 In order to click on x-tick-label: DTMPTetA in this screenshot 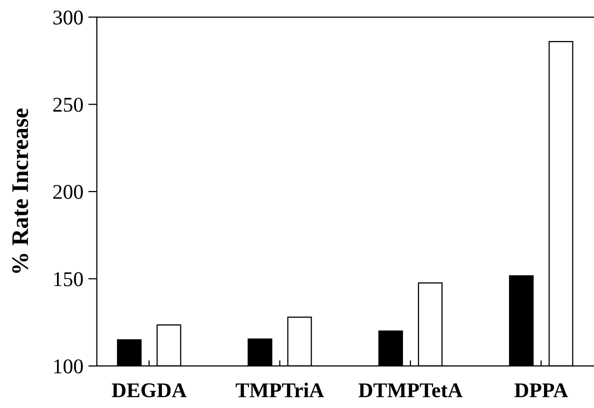, I will do `click(410, 390)`.